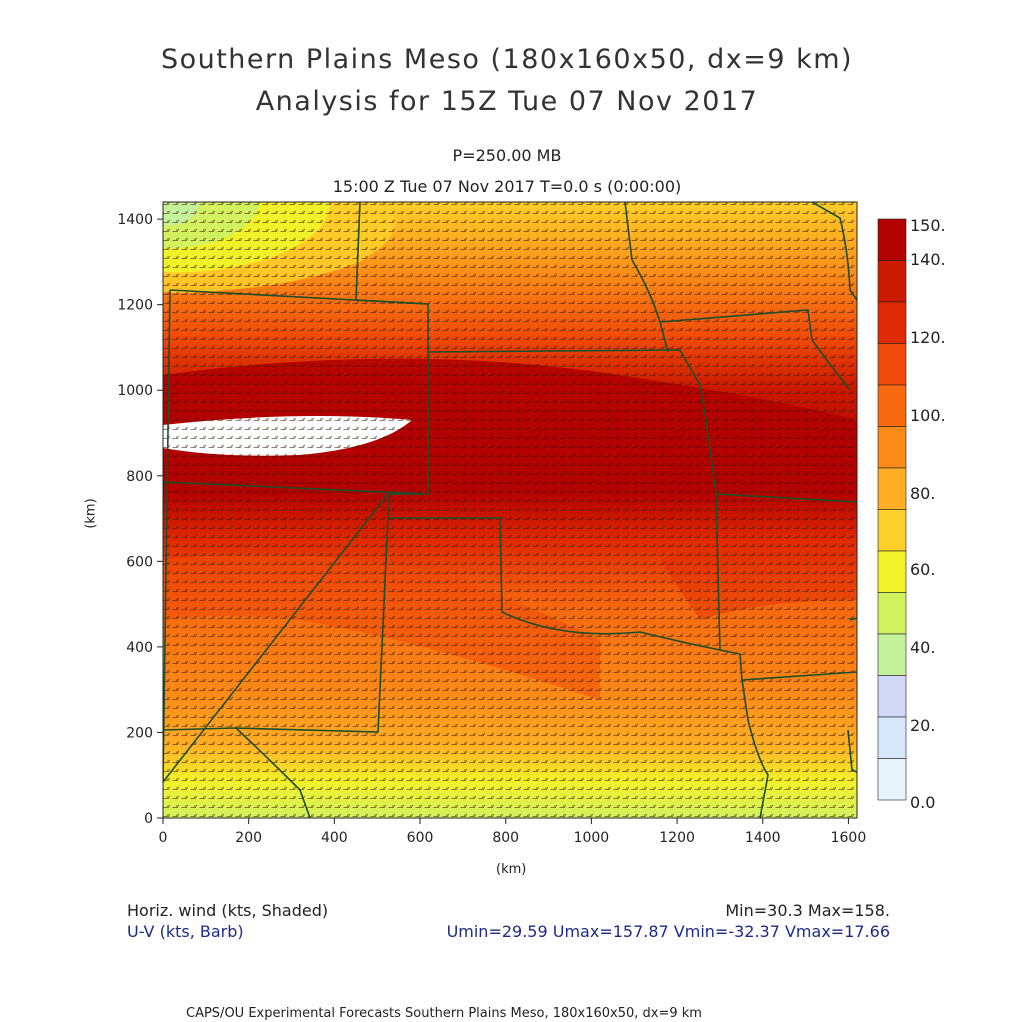 This screenshot has height=1022, width=1022. I want to click on colorbar-label: 150., so click(928, 225).